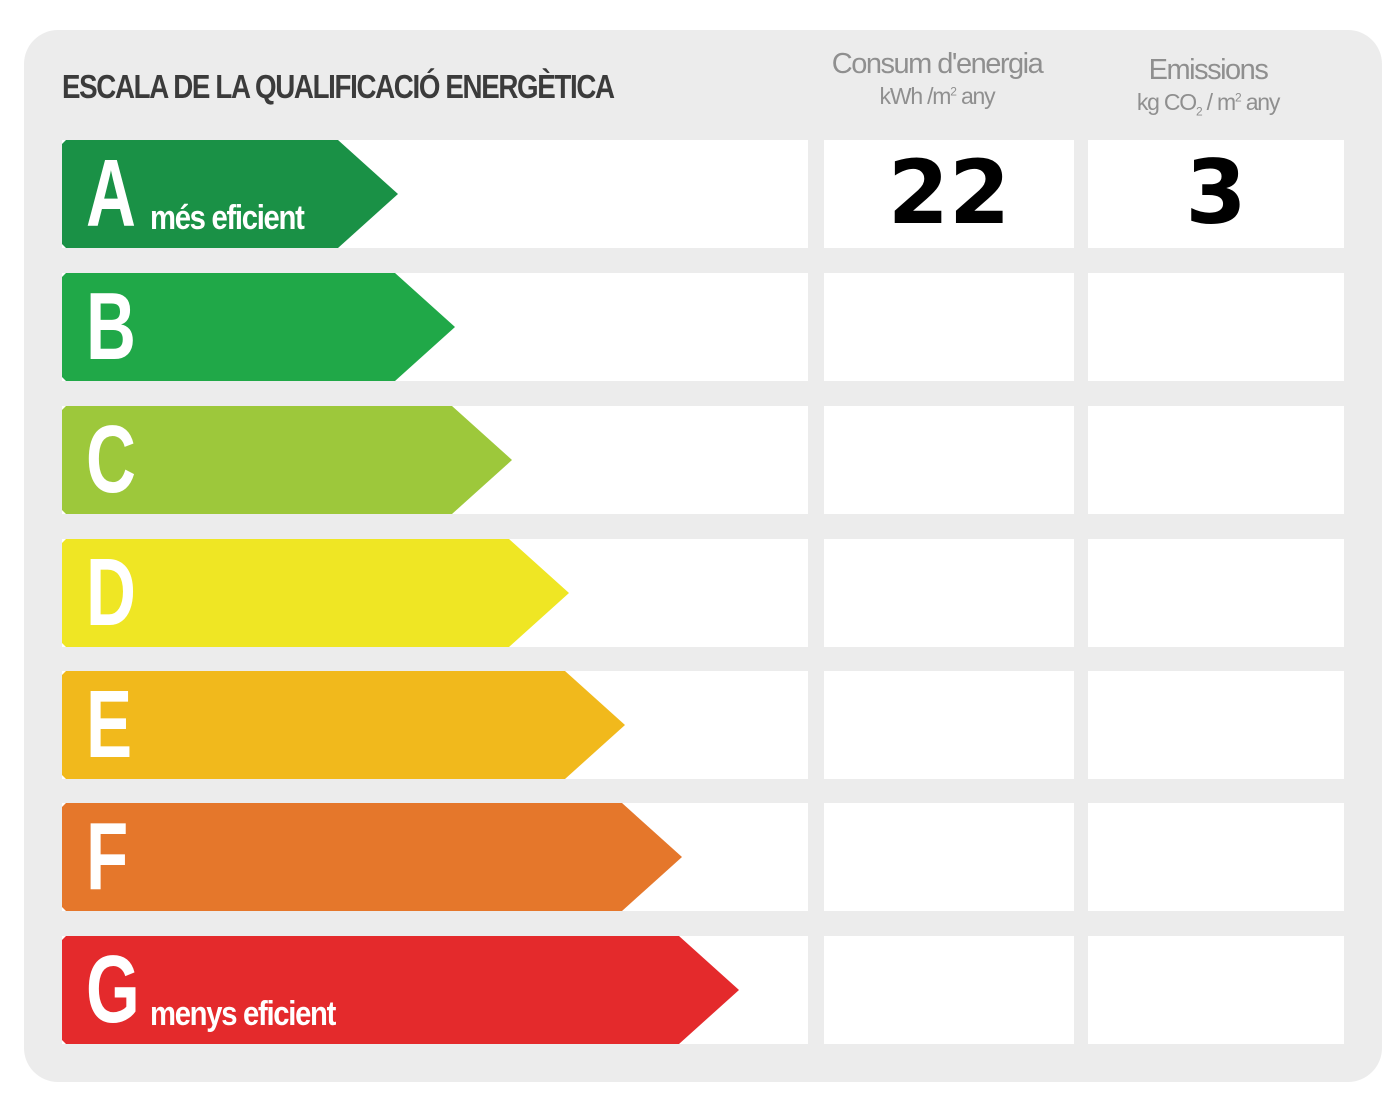 The width and height of the screenshot is (1400, 1104). Describe the element at coordinates (1216, 460) in the screenshot. I see `emissions-value-cell-c` at that location.